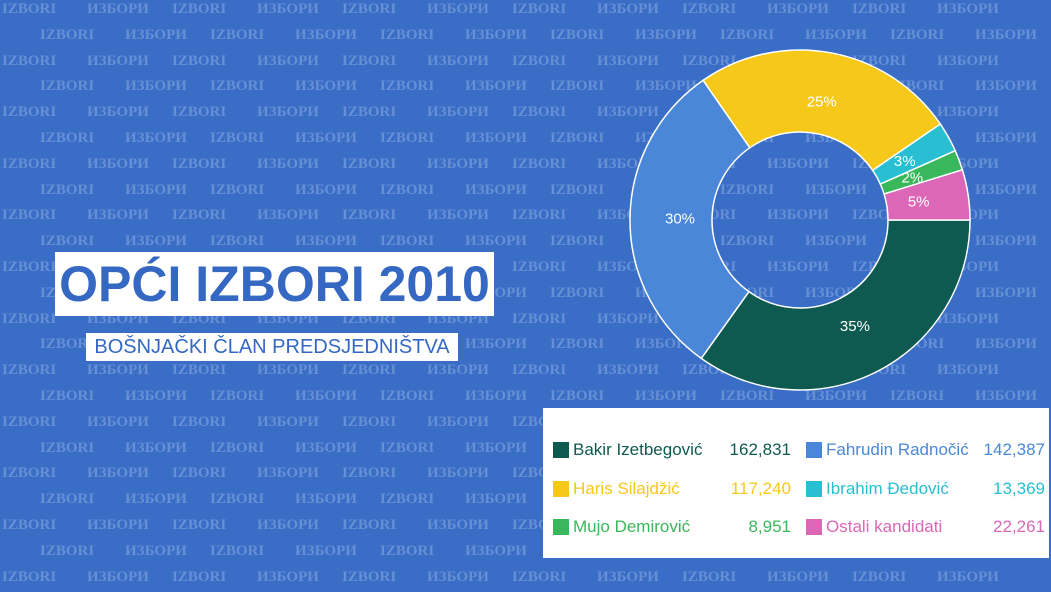 Image resolution: width=1051 pixels, height=592 pixels. Describe the element at coordinates (626, 488) in the screenshot. I see `legend-name: Haris Silajdžić` at that location.